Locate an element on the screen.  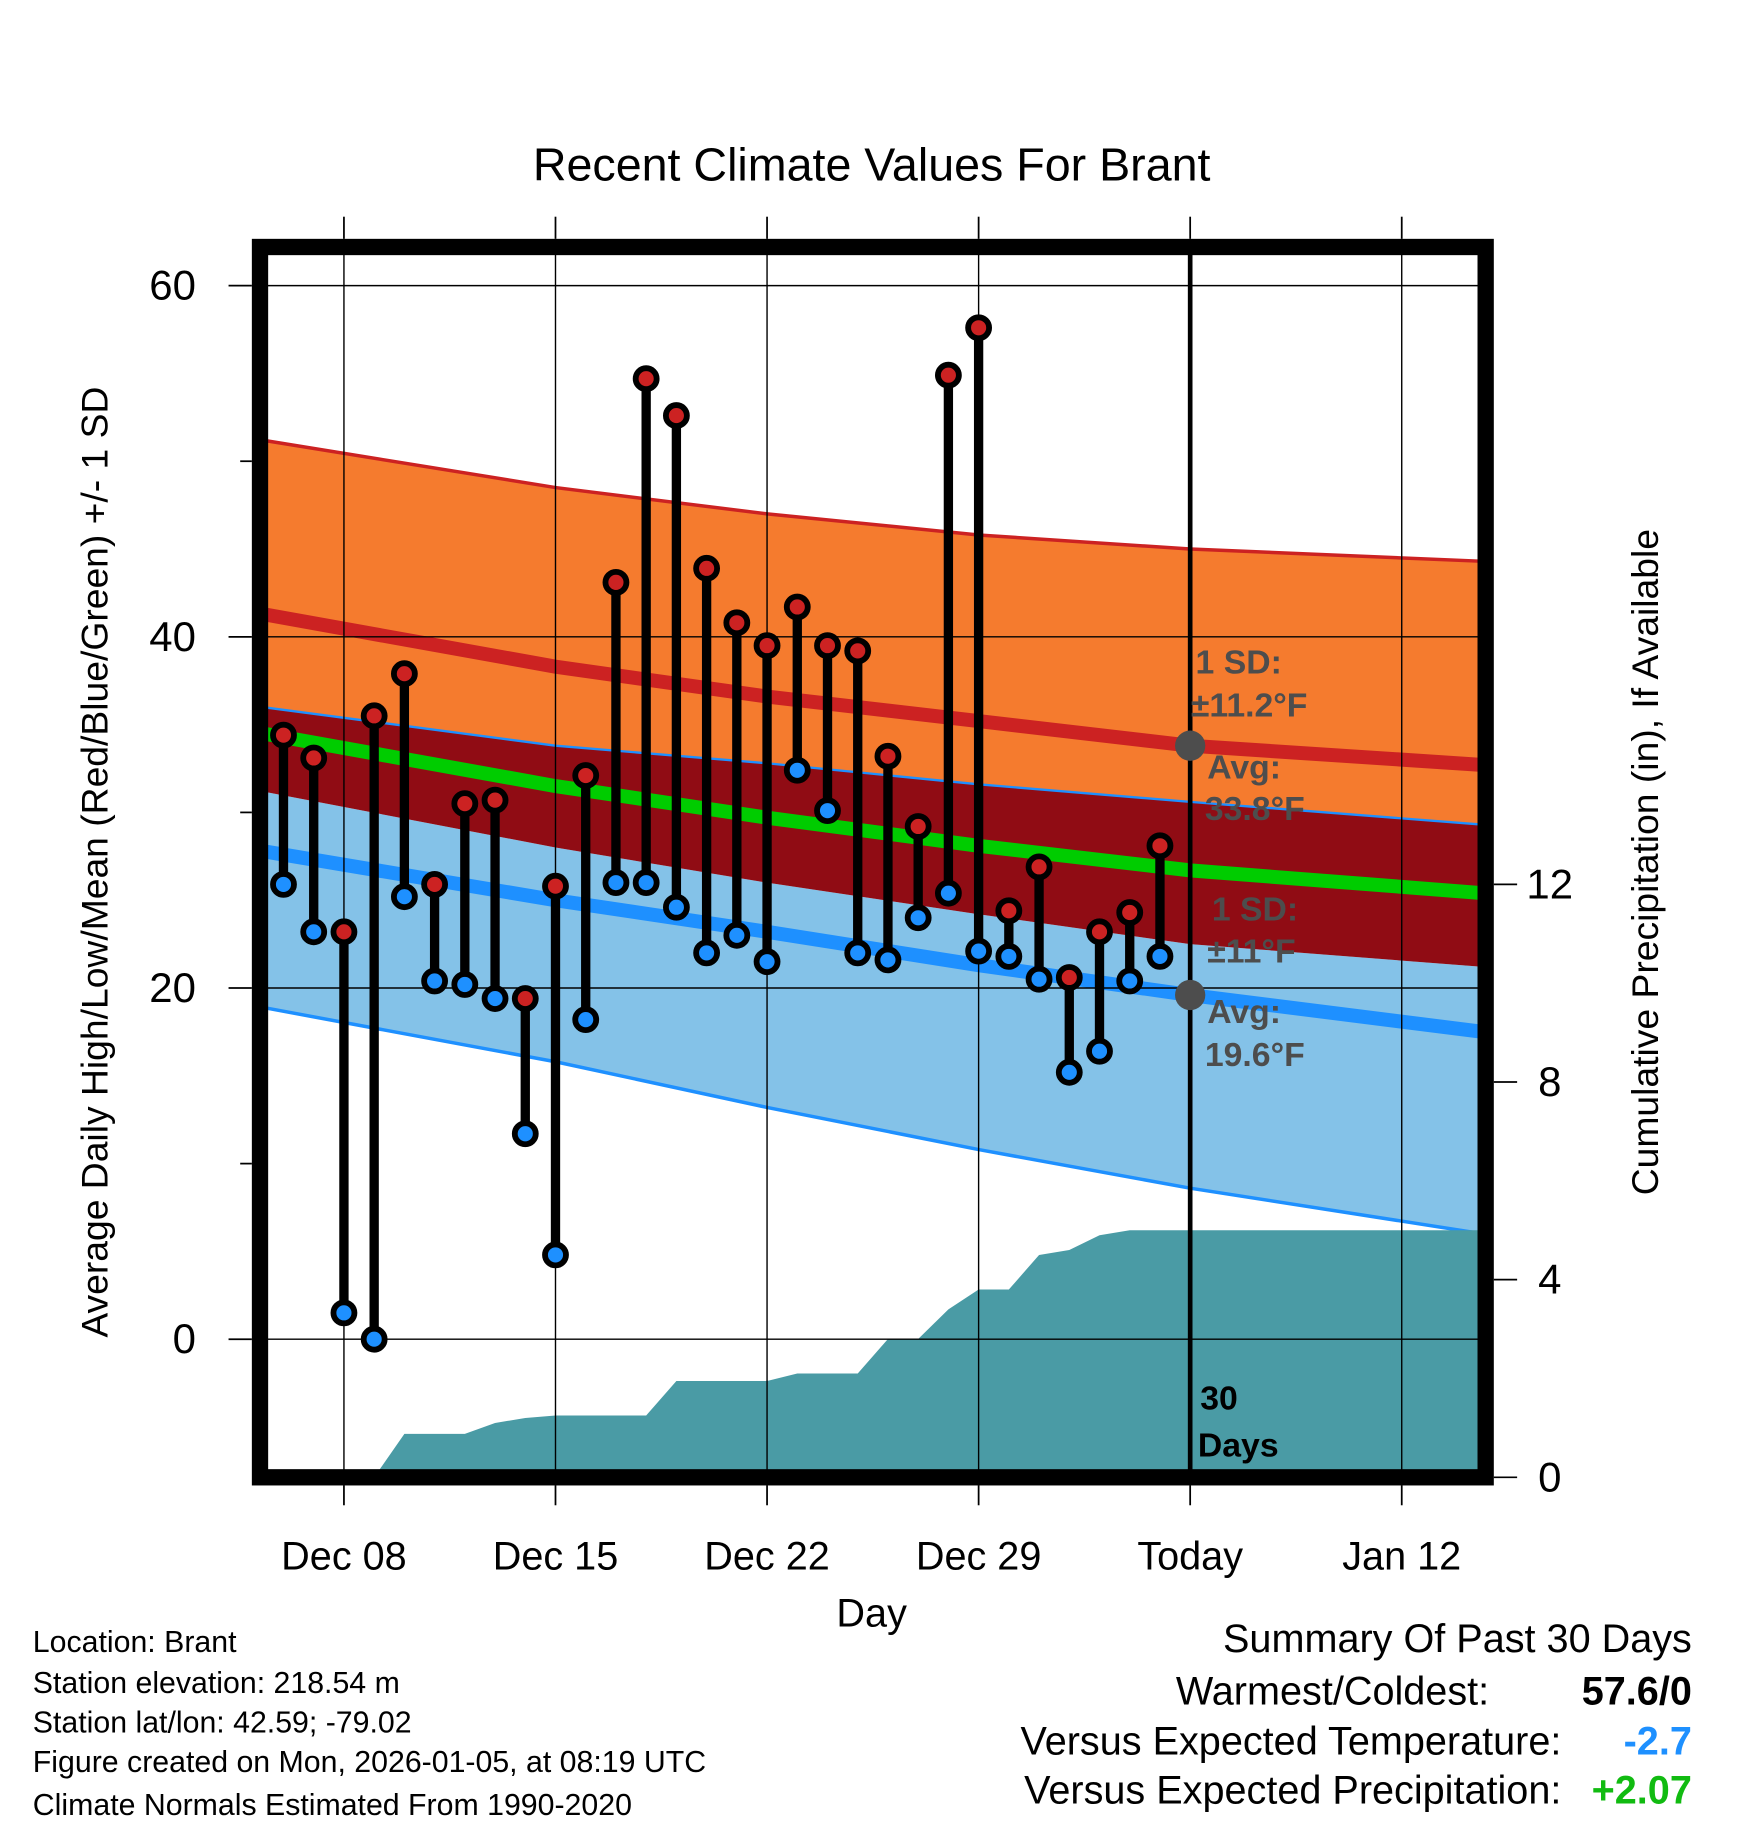
low-avg-value: 19.6°F is located at coordinates (1255, 1055).